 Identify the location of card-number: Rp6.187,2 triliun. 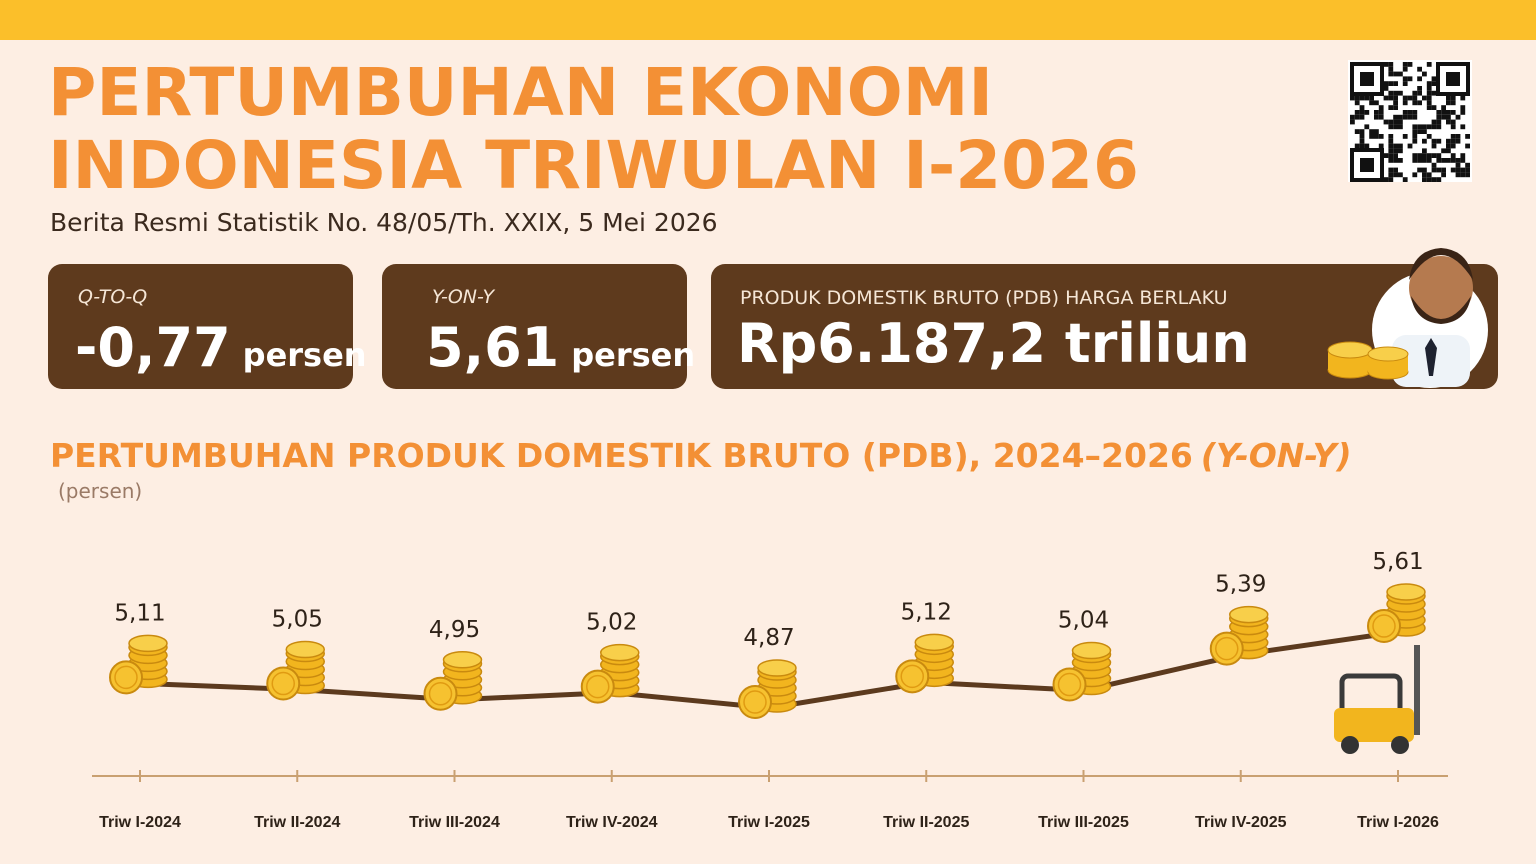
(993, 343).